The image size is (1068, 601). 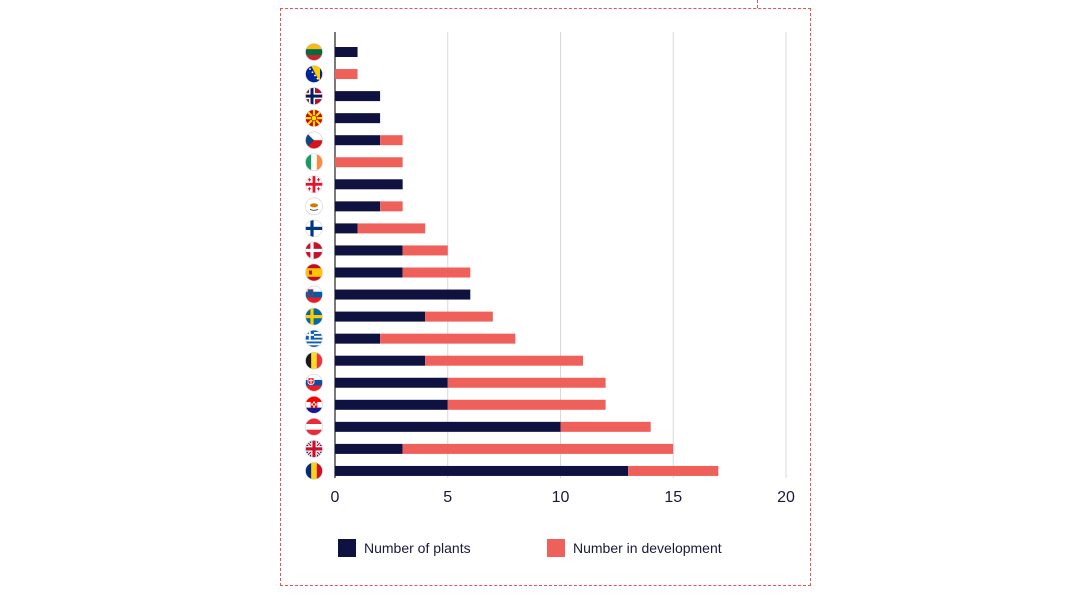 What do you see at coordinates (436, 272) in the screenshot?
I see `bar-spain-development` at bounding box center [436, 272].